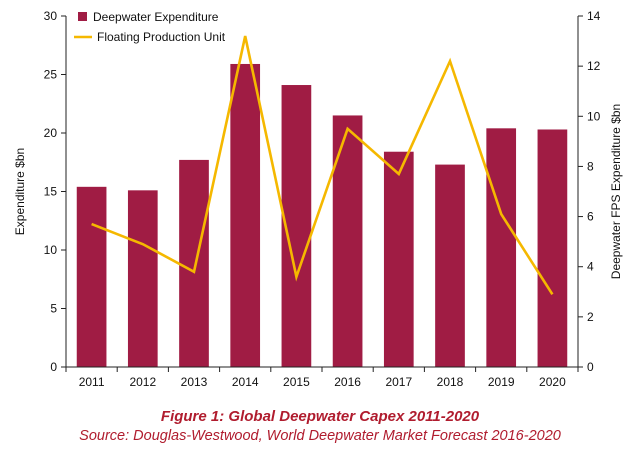  What do you see at coordinates (142, 278) in the screenshot?
I see `bar-2012` at bounding box center [142, 278].